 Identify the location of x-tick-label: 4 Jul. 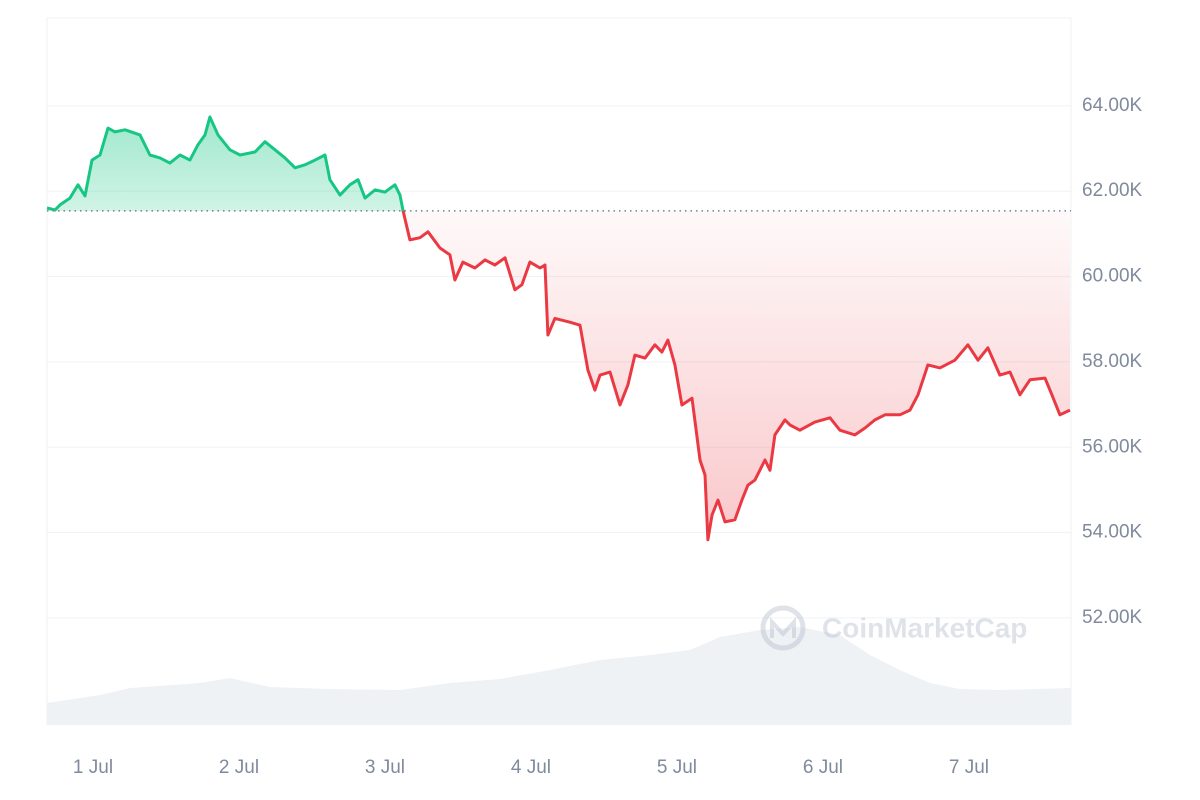
(531, 767).